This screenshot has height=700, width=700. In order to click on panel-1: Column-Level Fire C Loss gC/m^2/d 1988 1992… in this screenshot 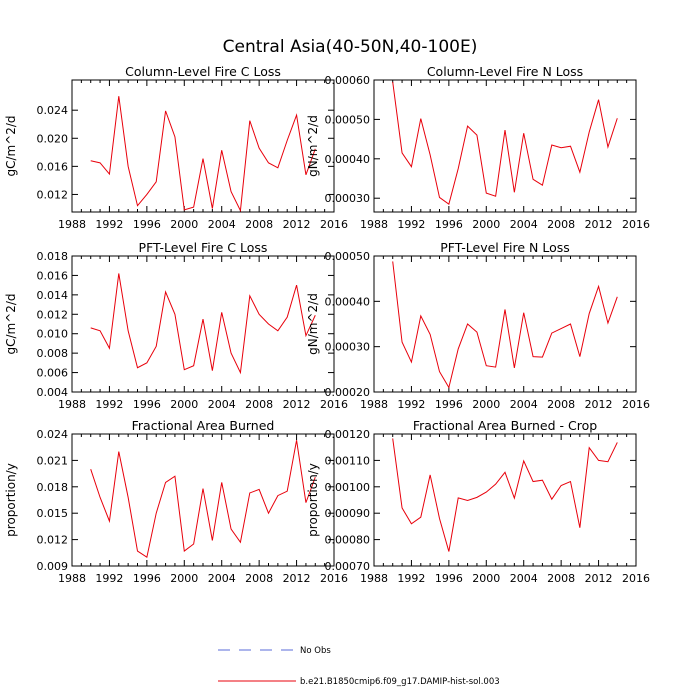, I will do `click(176, 147)`.